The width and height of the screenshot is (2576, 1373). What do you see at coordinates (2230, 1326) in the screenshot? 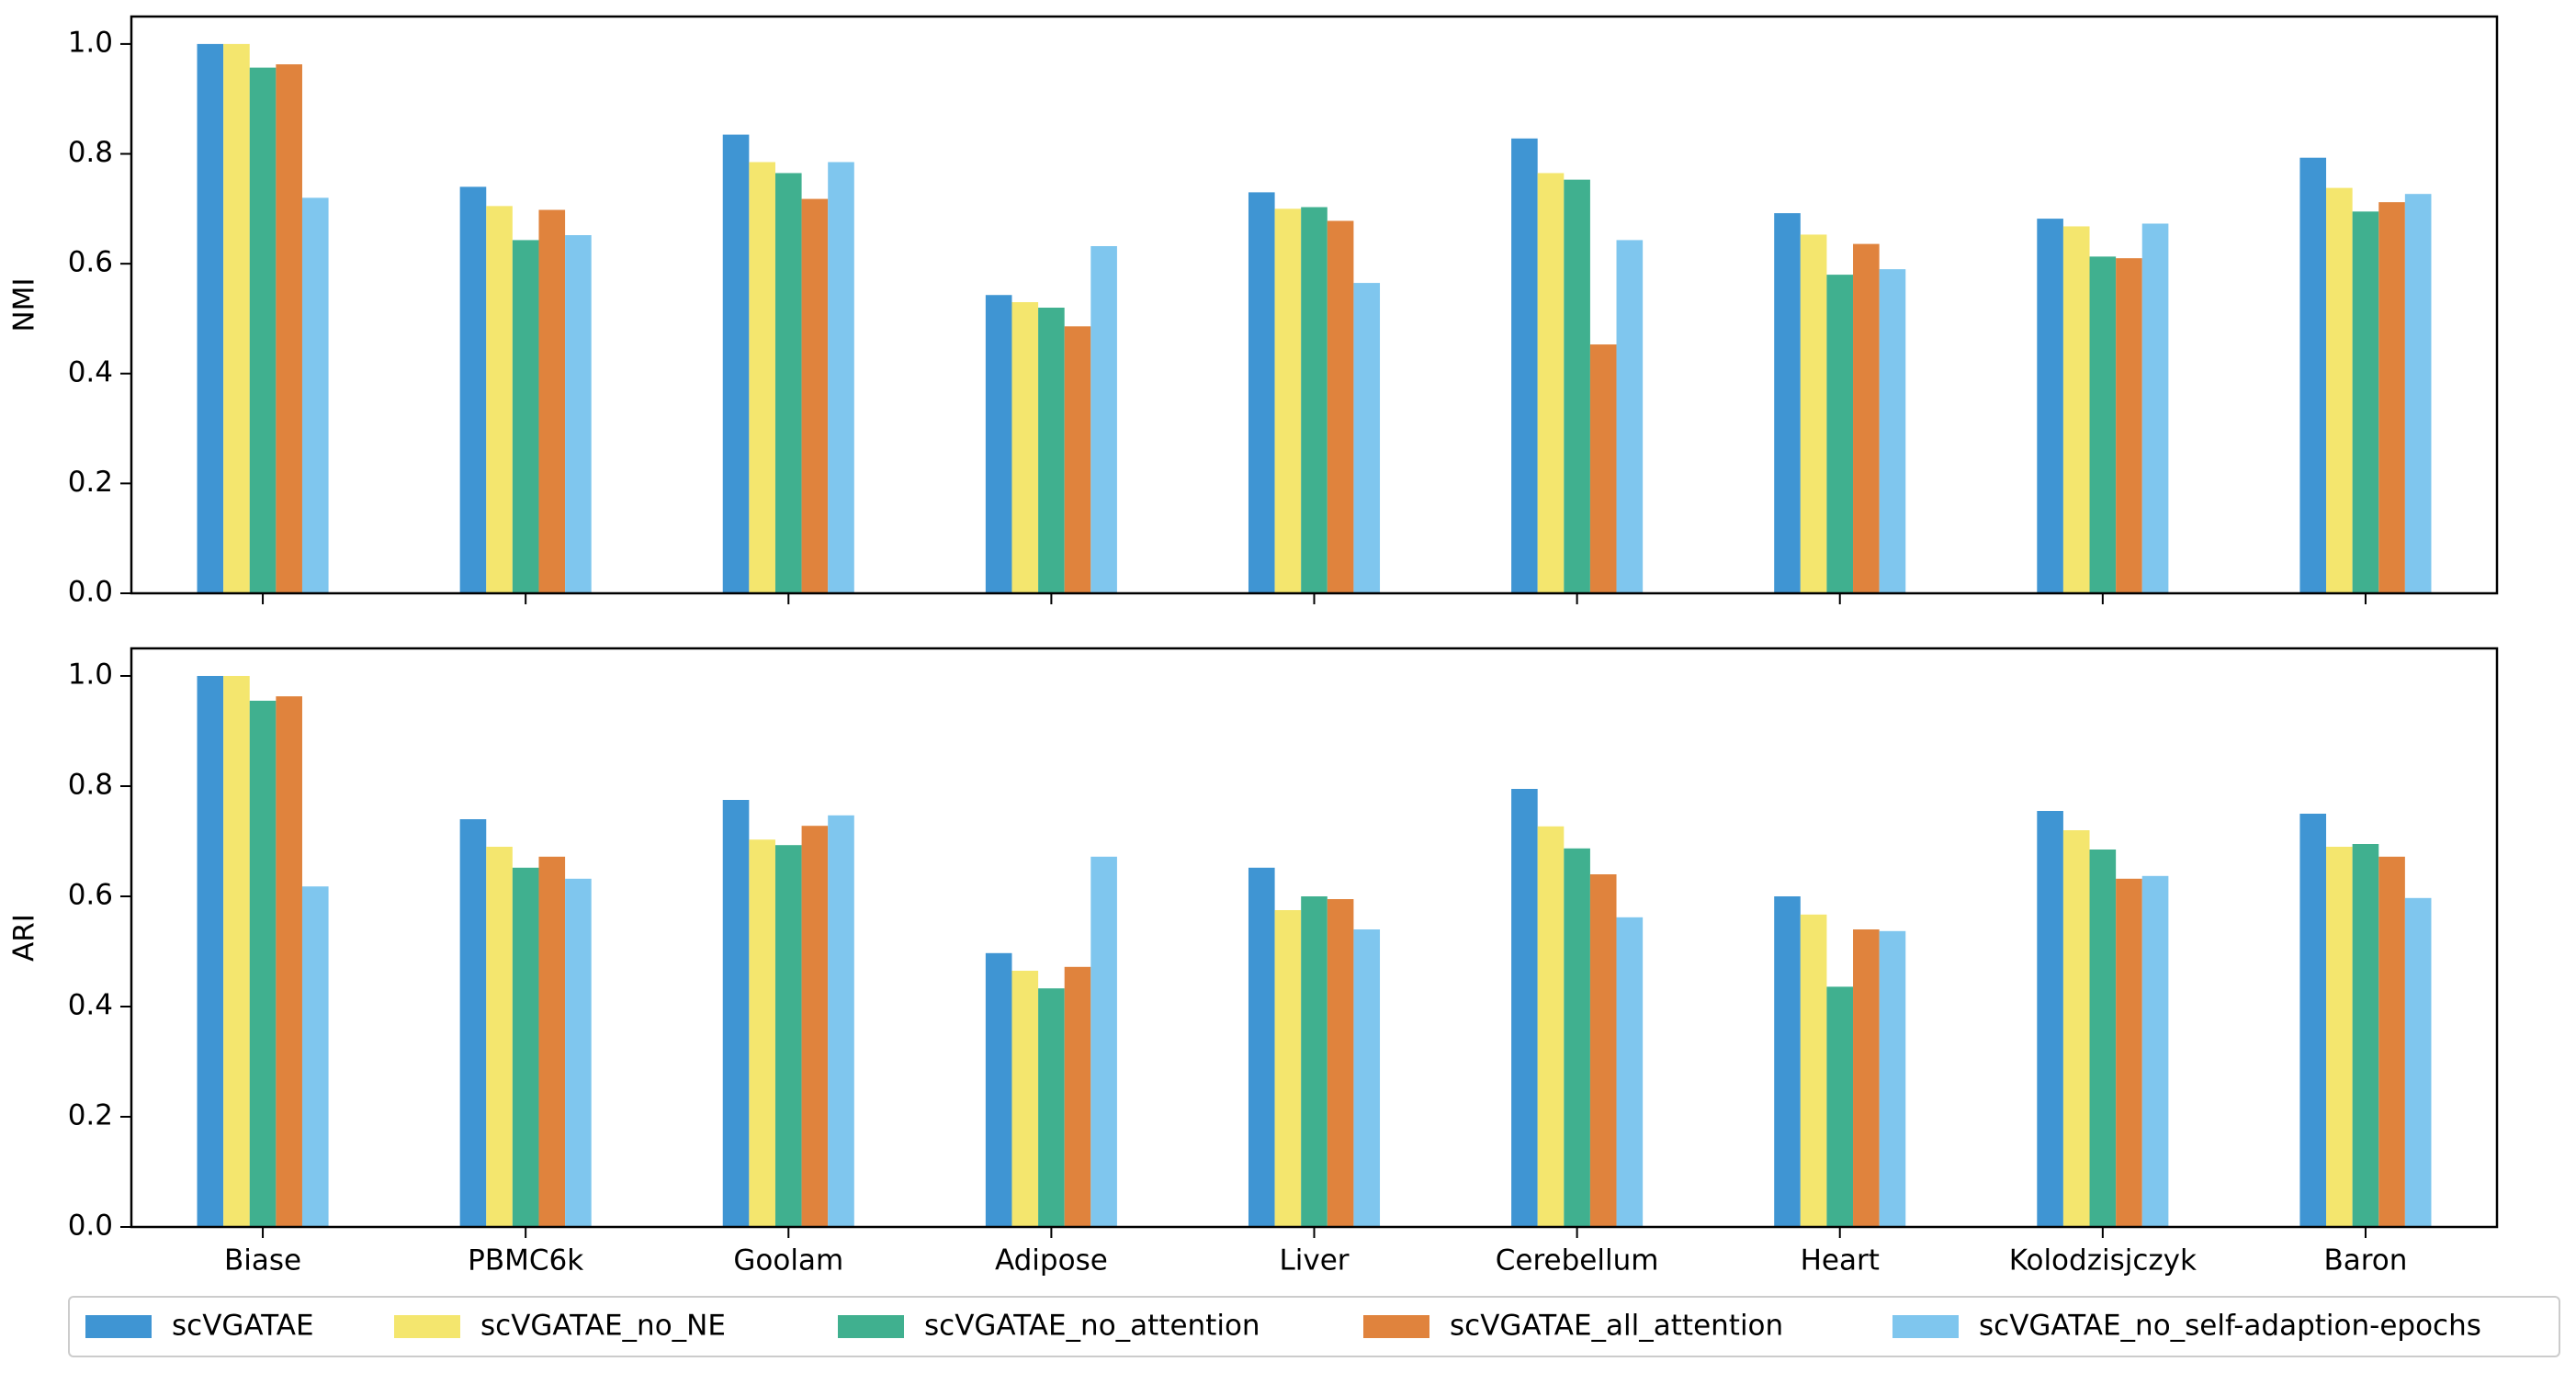
I see `legend-label: scVGATAE_no_self-adaption-epochs` at bounding box center [2230, 1326].